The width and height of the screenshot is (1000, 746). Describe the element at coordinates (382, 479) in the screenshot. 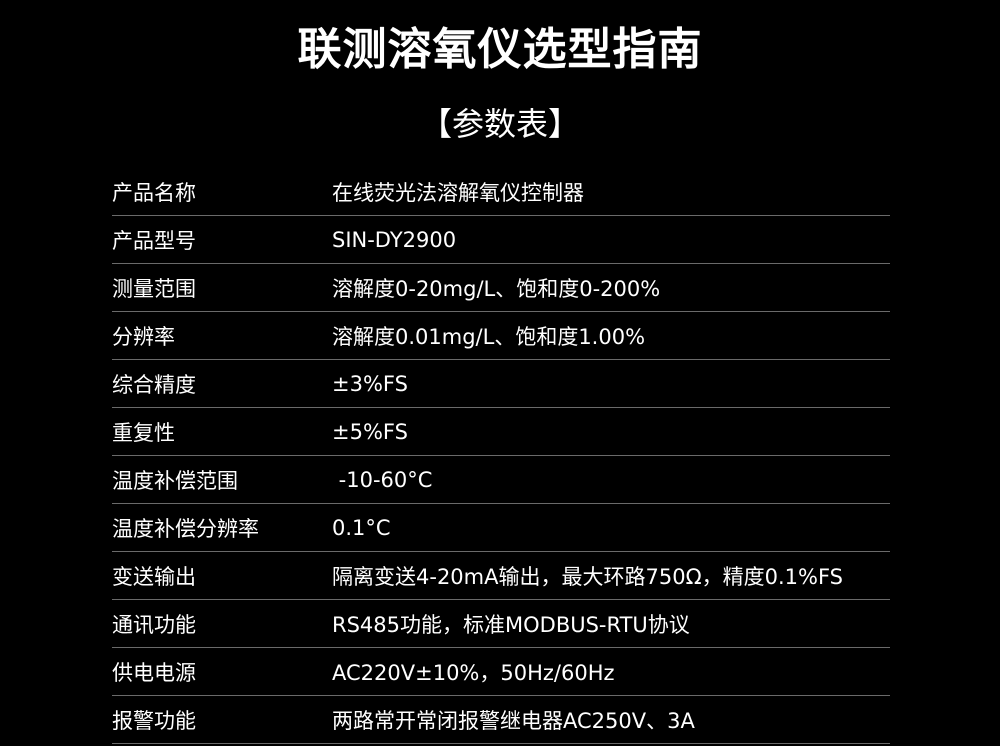

I see `param-value: -10-60°C` at that location.